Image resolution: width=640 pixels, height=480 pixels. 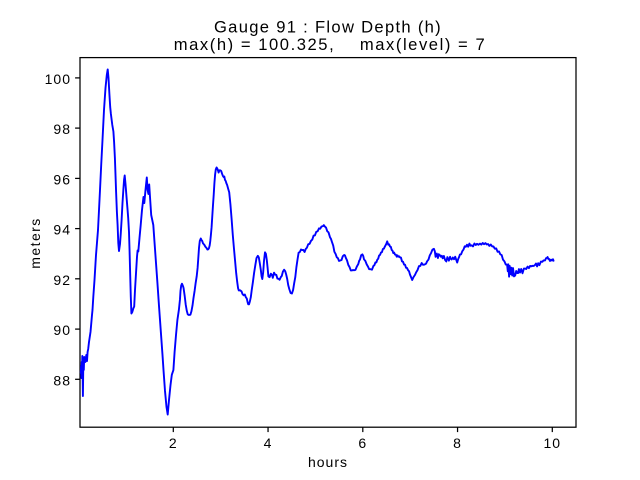 What do you see at coordinates (173, 443) in the screenshot?
I see `svg-text: 2` at bounding box center [173, 443].